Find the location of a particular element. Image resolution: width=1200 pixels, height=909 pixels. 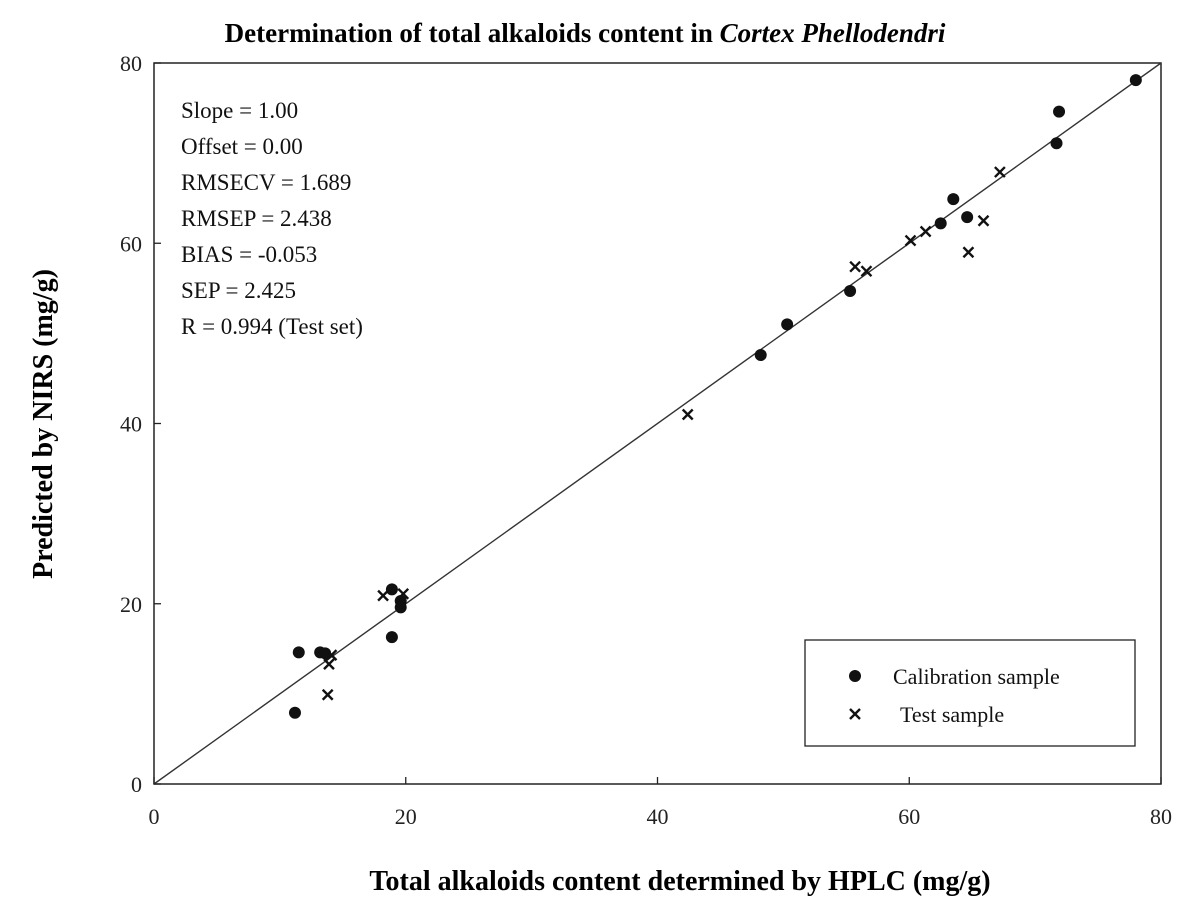

x-tick-label: 80 is located at coordinates (1161, 816).